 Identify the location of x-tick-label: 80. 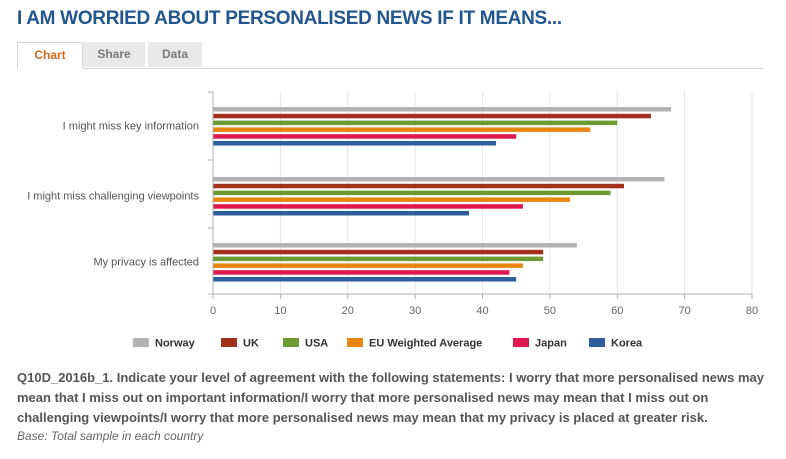
(752, 311).